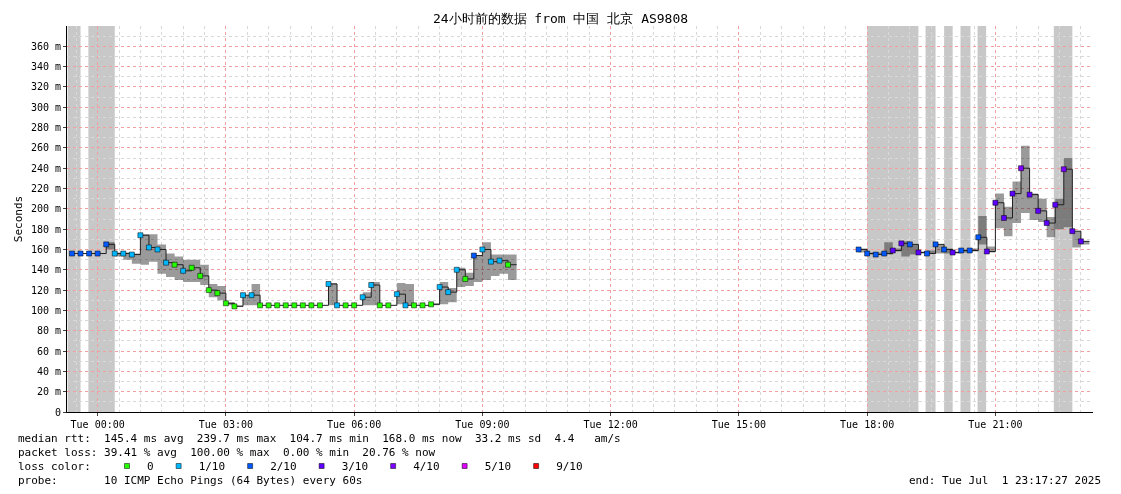  Describe the element at coordinates (212, 467) in the screenshot. I see `legend-label: 1/10` at that location.